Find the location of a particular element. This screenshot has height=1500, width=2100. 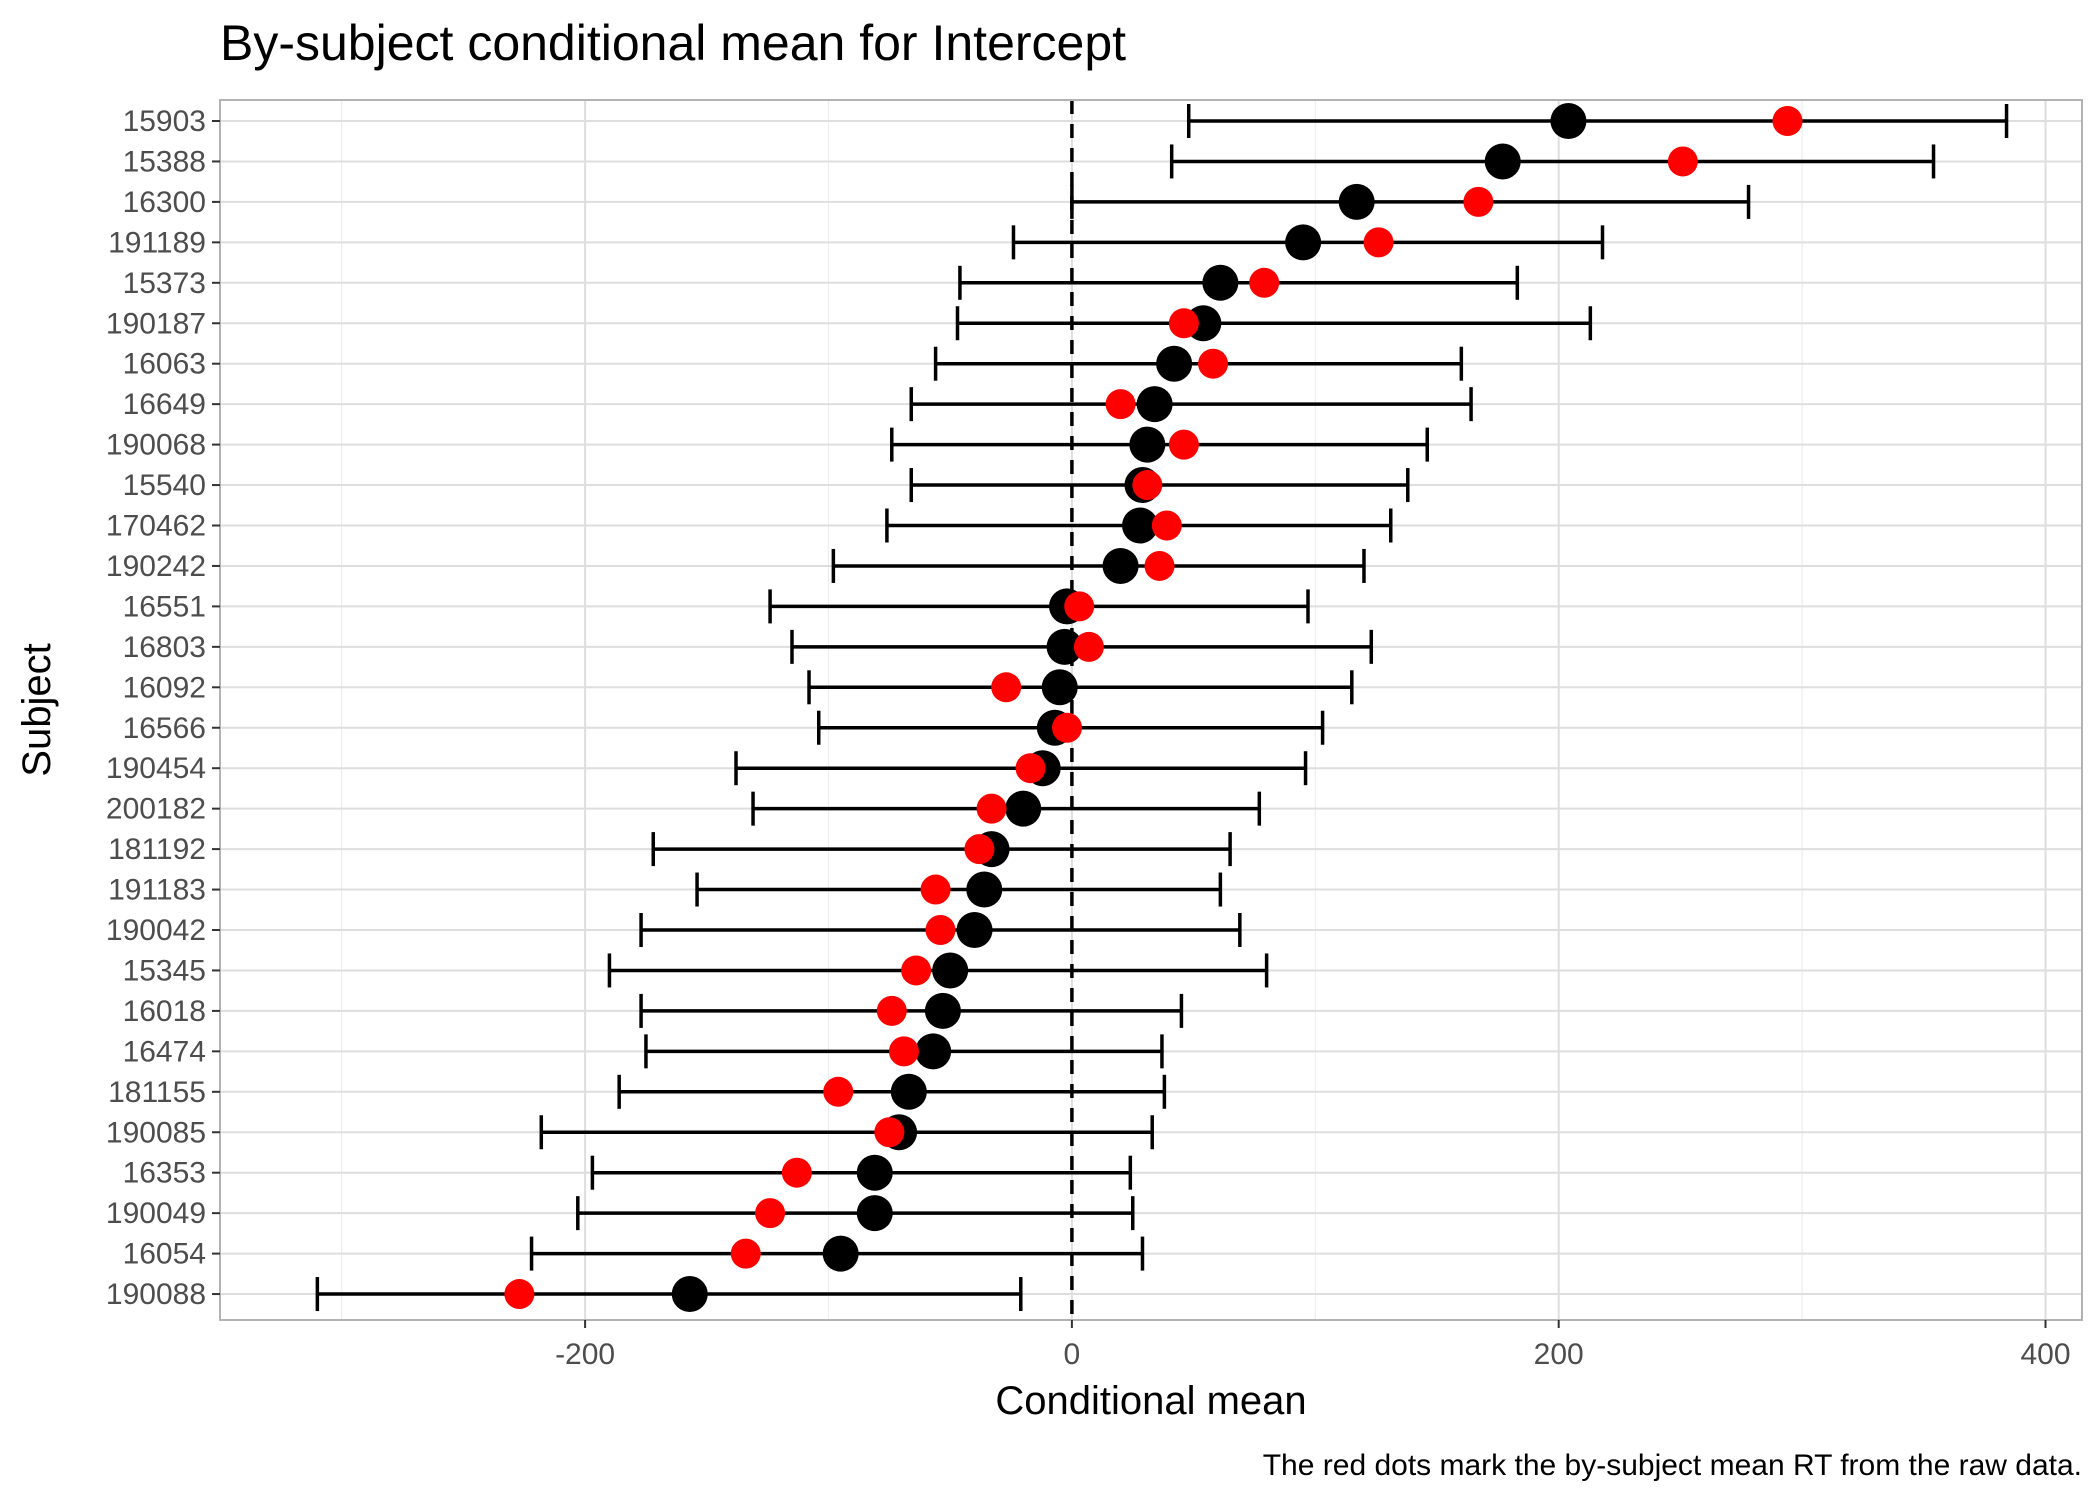

y-tick-label: 200182 is located at coordinates (156, 809).